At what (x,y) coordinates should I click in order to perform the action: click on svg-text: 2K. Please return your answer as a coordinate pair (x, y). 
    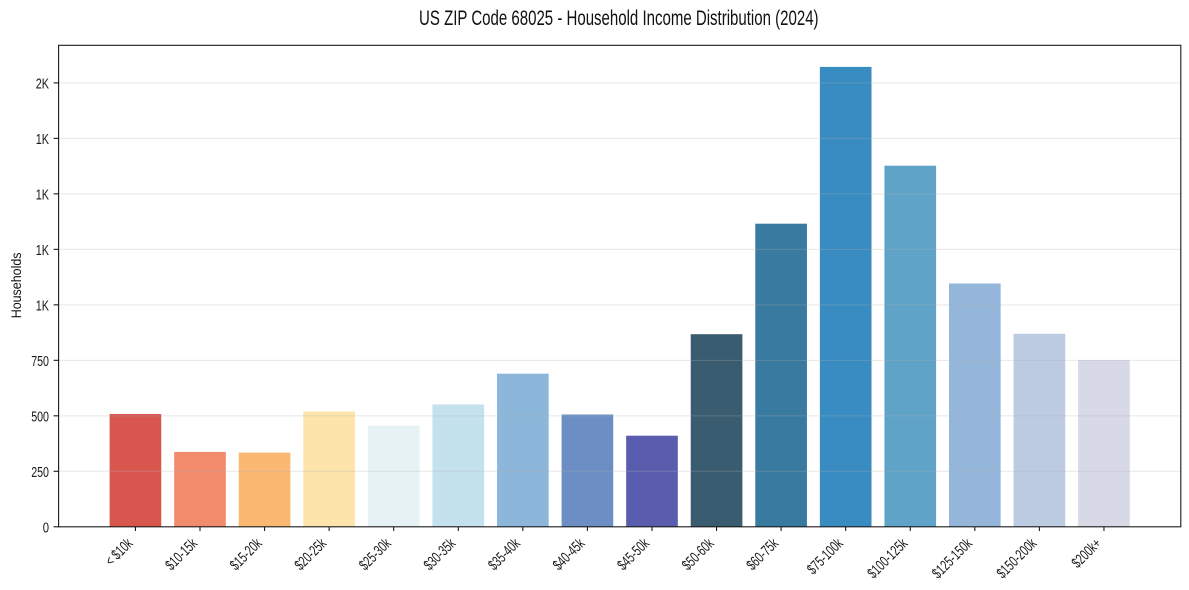
    Looking at the image, I should click on (42, 83).